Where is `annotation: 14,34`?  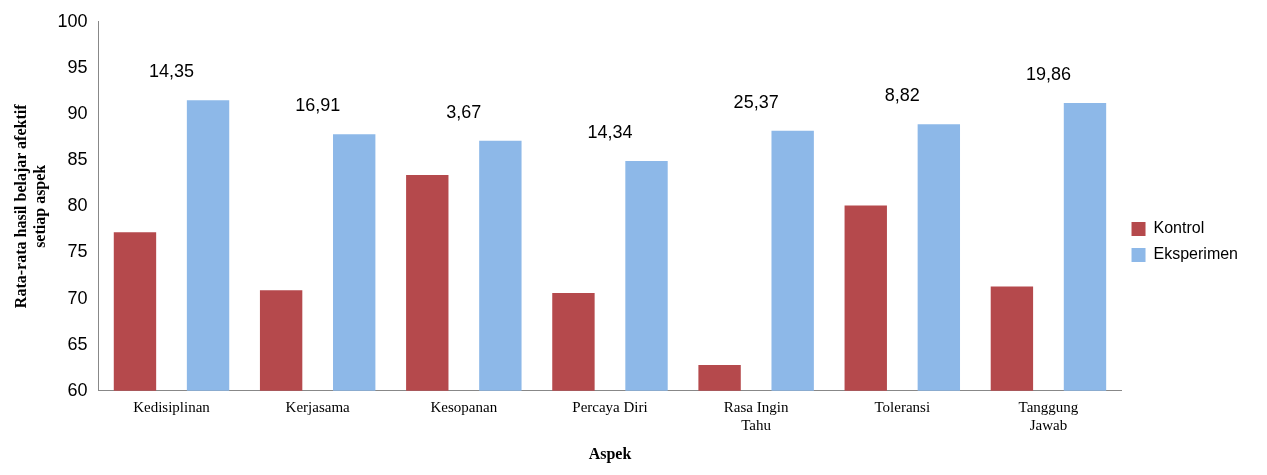
annotation: 14,34 is located at coordinates (610, 132).